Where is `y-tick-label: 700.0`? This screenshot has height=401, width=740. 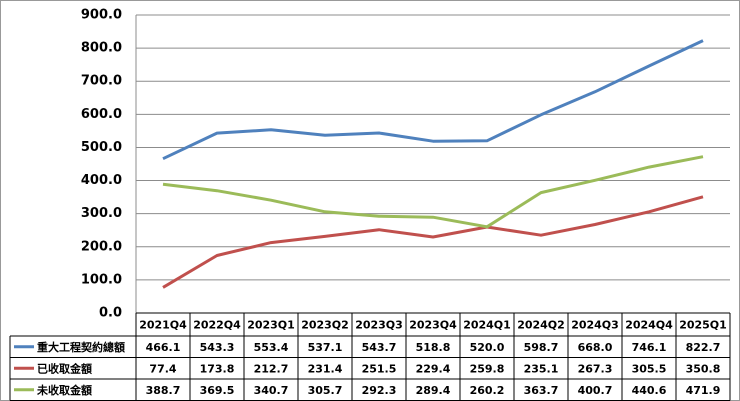
y-tick-label: 700.0 is located at coordinates (101, 81).